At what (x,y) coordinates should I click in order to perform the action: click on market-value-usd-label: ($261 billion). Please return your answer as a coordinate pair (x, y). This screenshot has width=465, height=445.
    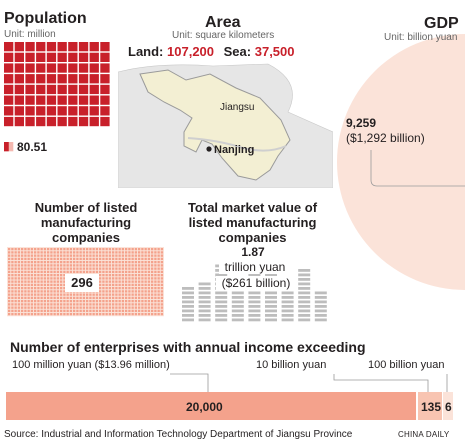
    Looking at the image, I should click on (256, 283).